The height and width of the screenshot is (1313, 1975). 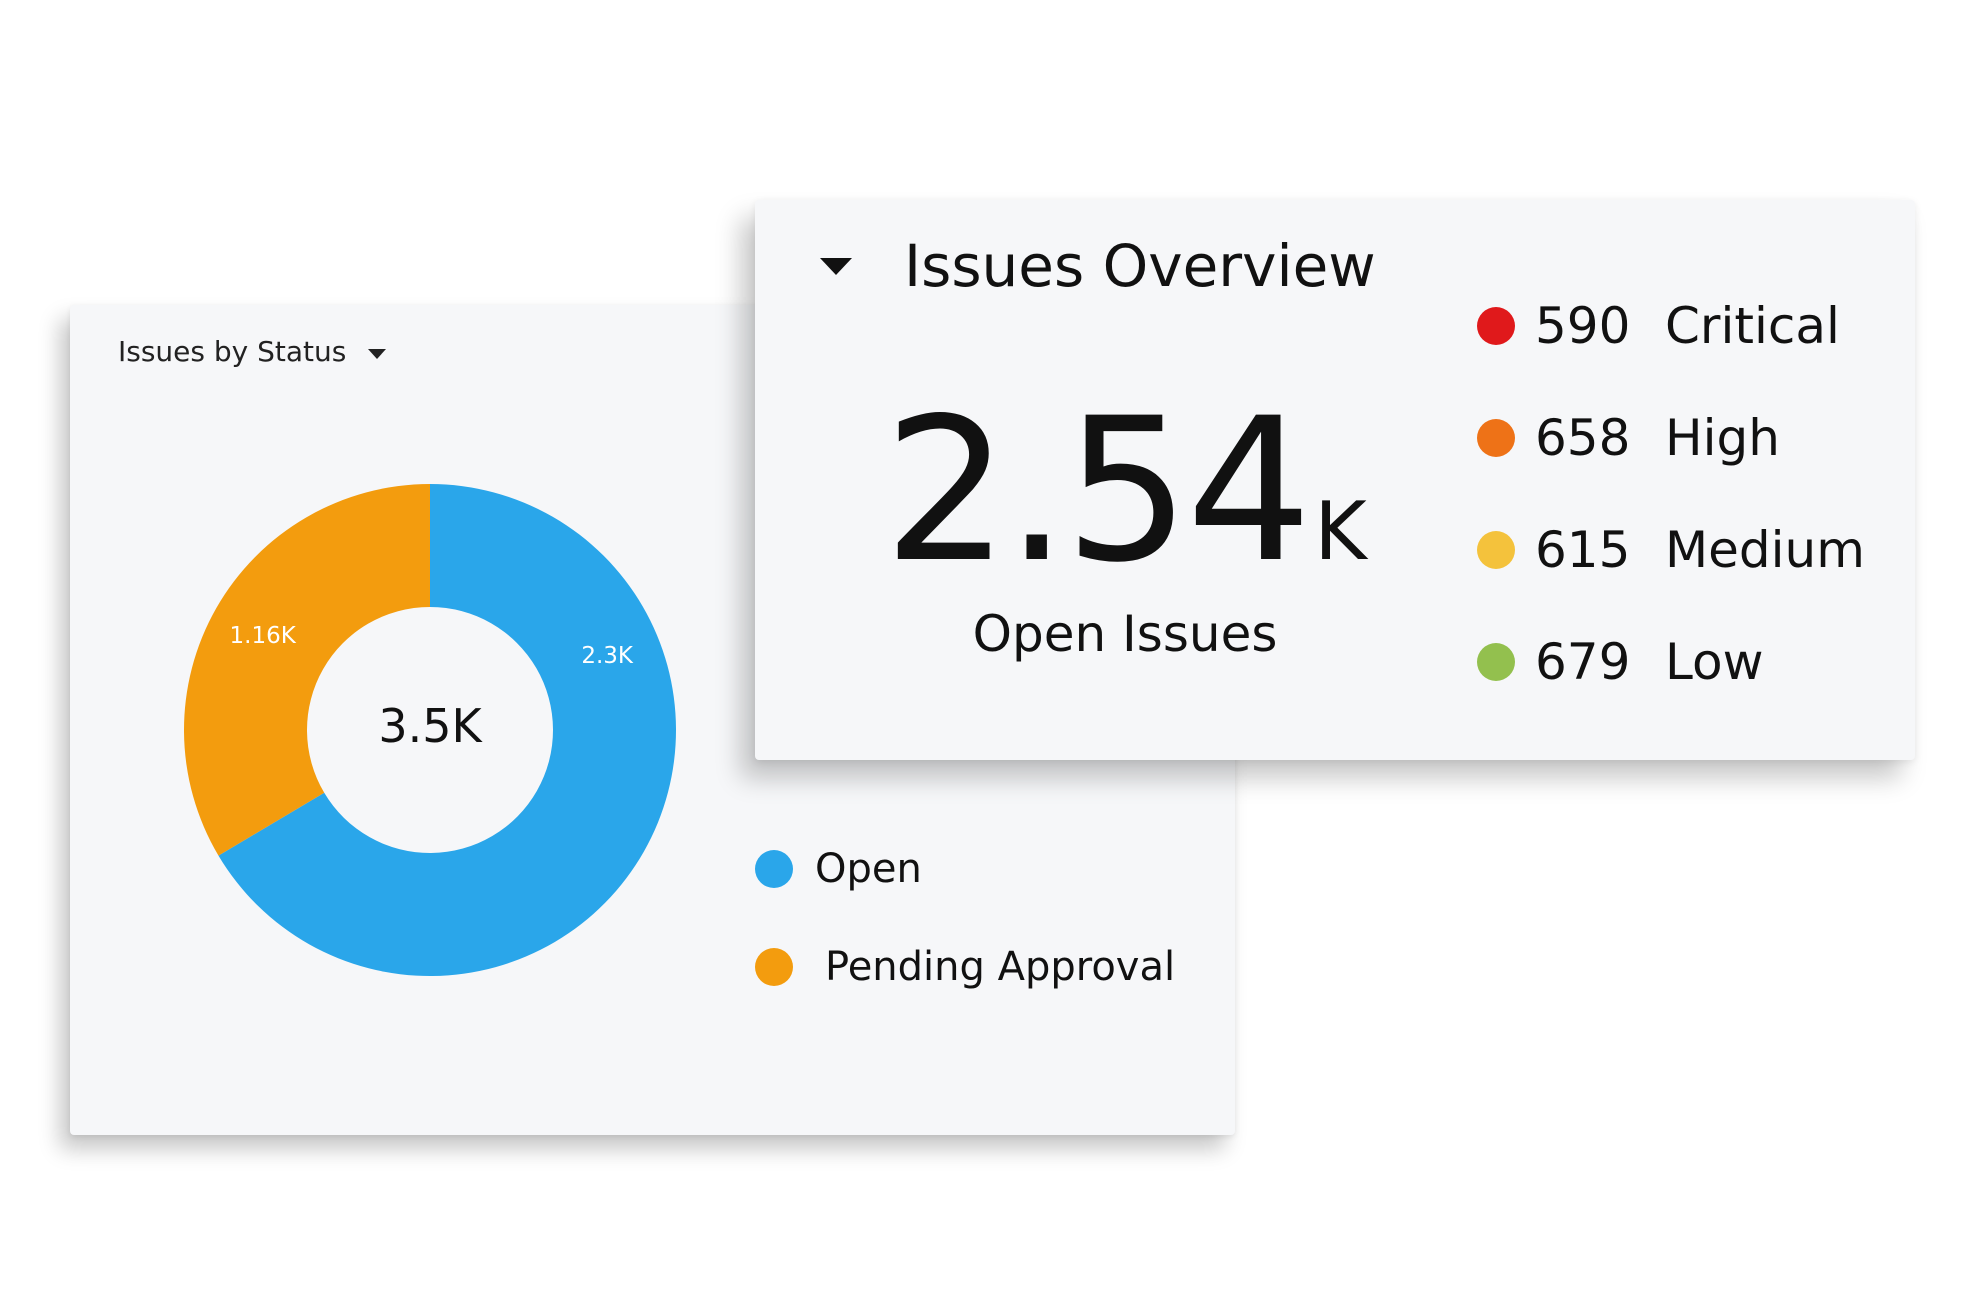 I want to click on severity-label: Critical, so click(x=1752, y=326).